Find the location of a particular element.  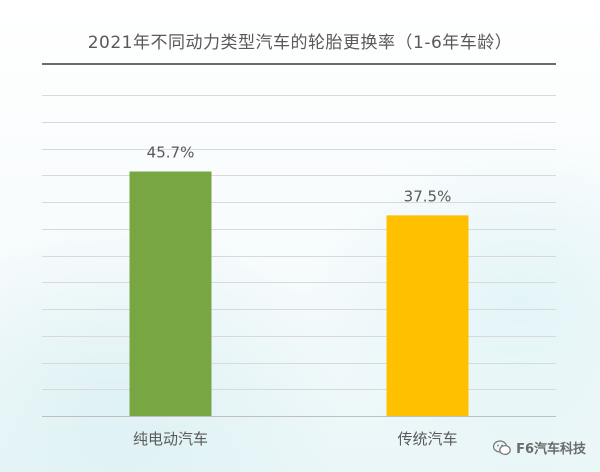

wechat-icon is located at coordinates (502, 447).